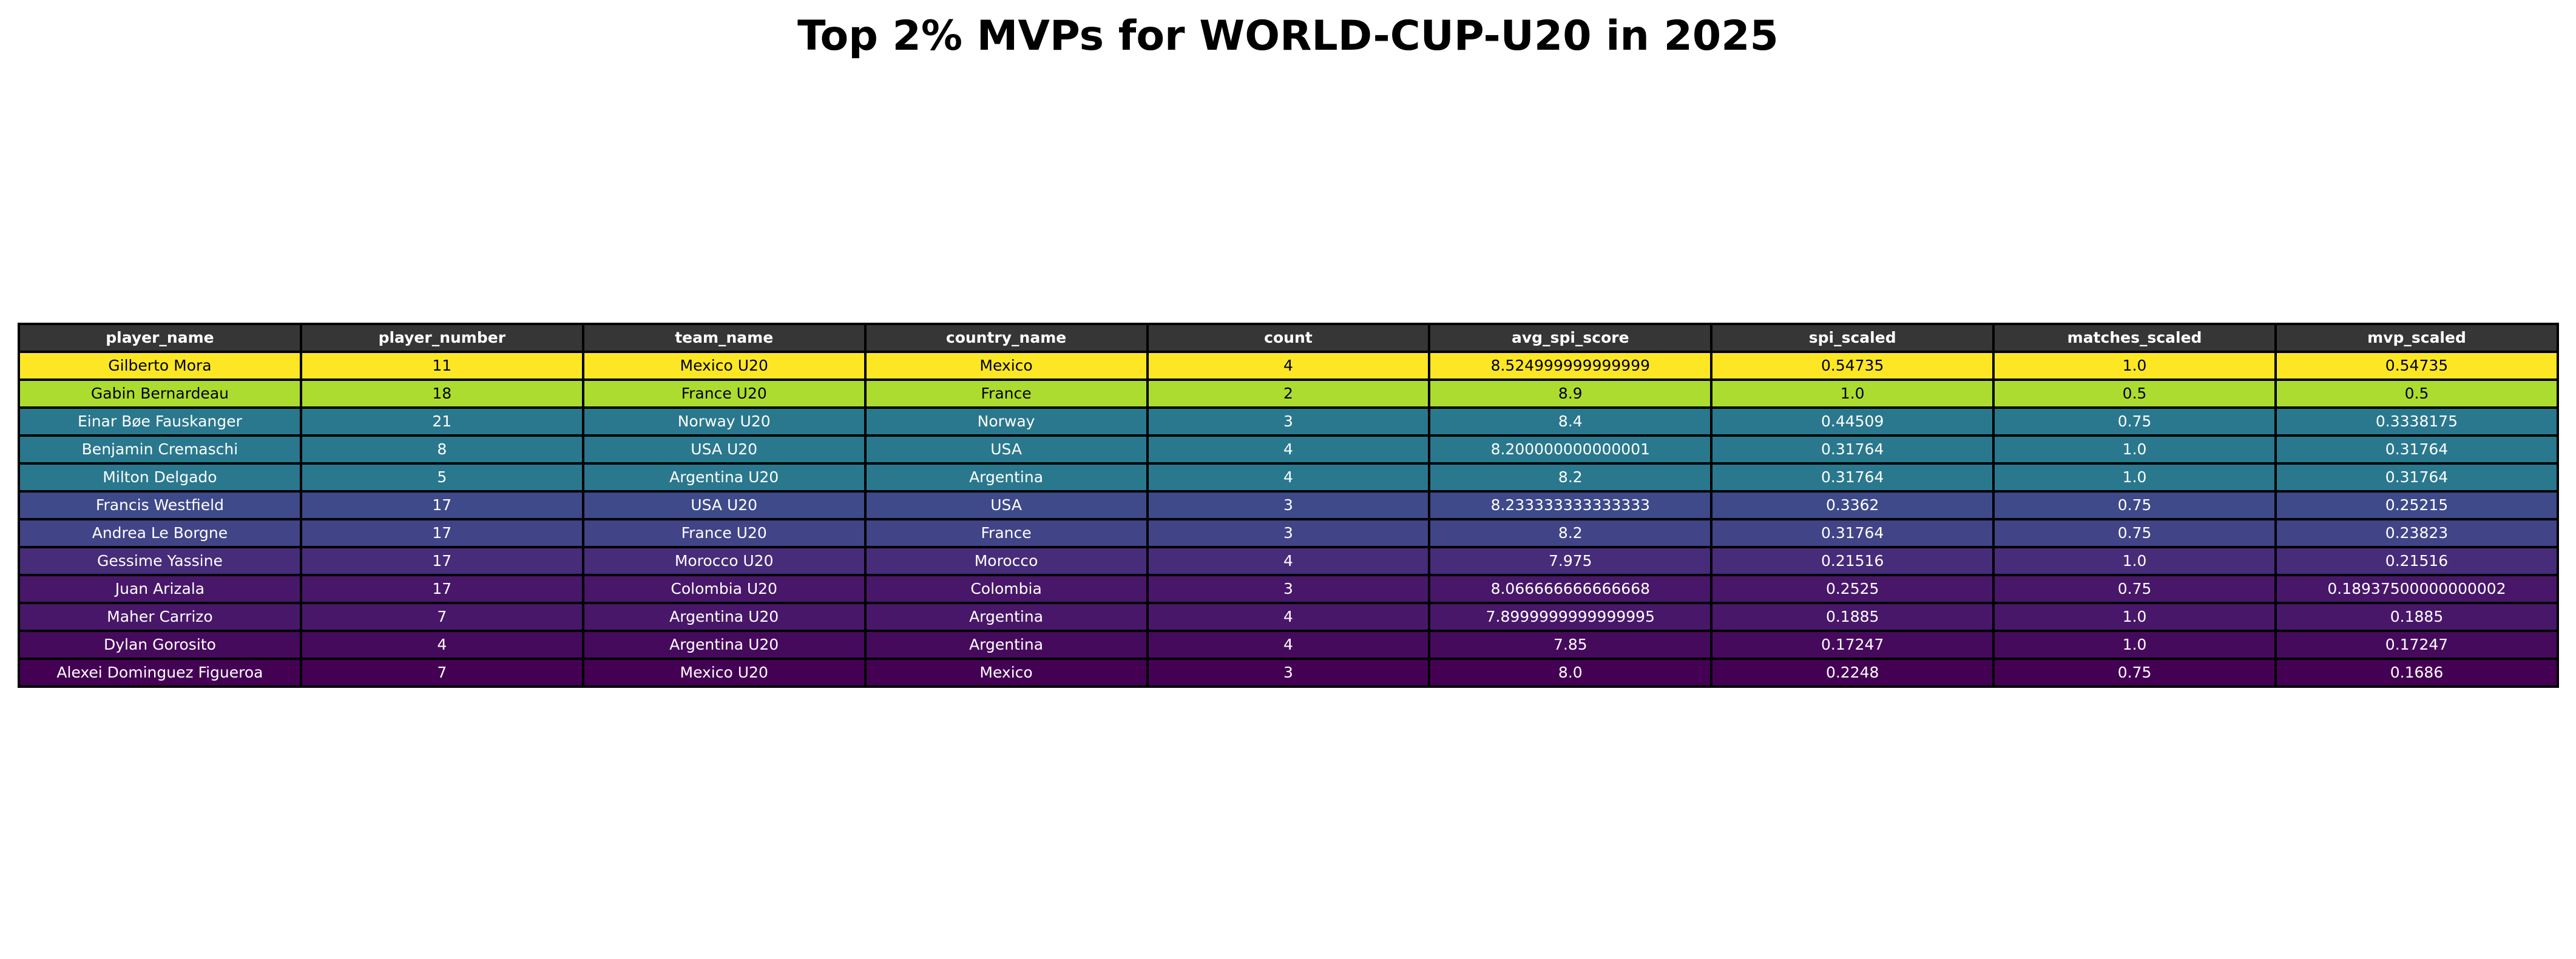 The height and width of the screenshot is (959, 2576). What do you see at coordinates (1570, 673) in the screenshot?
I see `table-cell-avg-spi-score: 8.0` at bounding box center [1570, 673].